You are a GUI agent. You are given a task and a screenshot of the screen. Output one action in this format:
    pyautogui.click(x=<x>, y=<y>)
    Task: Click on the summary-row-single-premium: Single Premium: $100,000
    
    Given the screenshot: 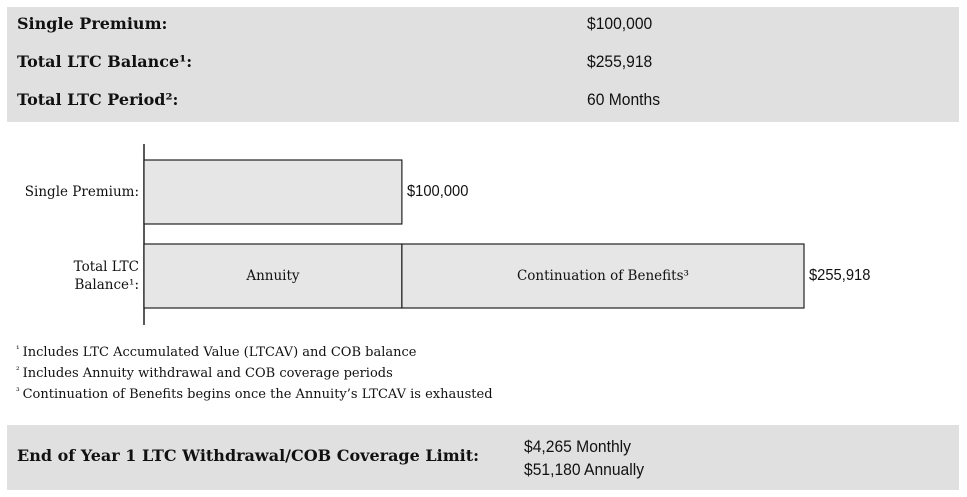 What is the action you would take?
    pyautogui.click(x=483, y=26)
    